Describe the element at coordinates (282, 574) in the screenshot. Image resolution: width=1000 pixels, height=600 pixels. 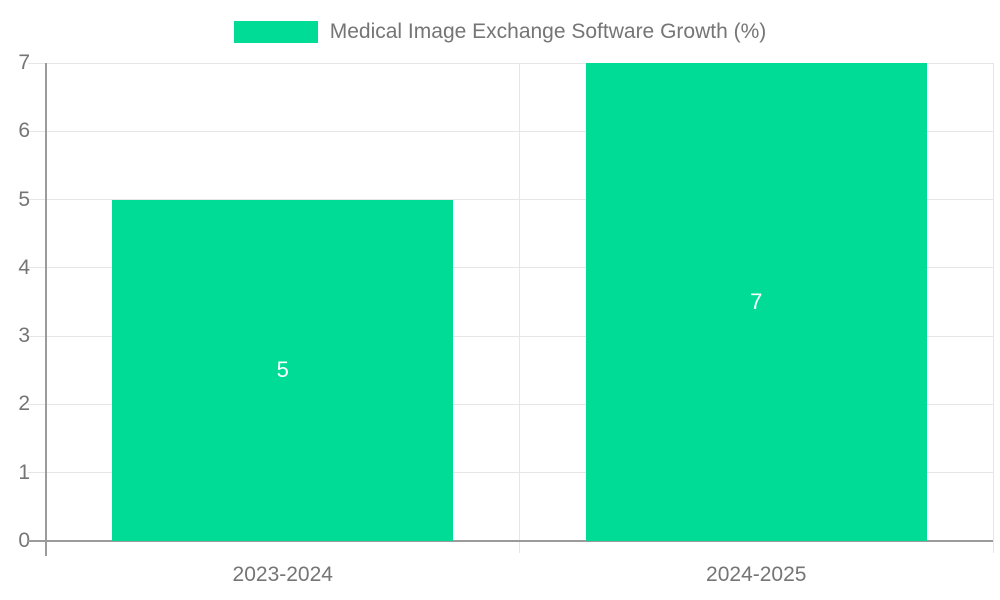
I see `x-tick-label: 2023-2024` at that location.